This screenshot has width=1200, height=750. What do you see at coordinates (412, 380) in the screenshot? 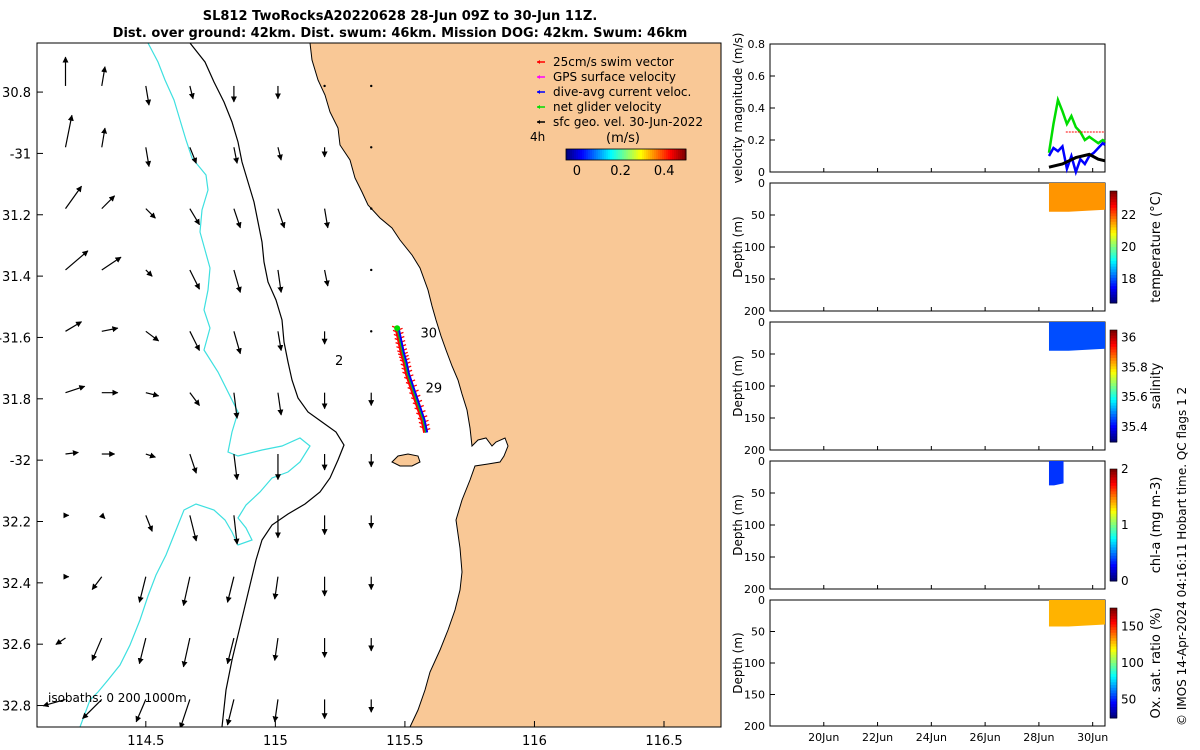
I see `dive-avg-current-track` at bounding box center [412, 380].